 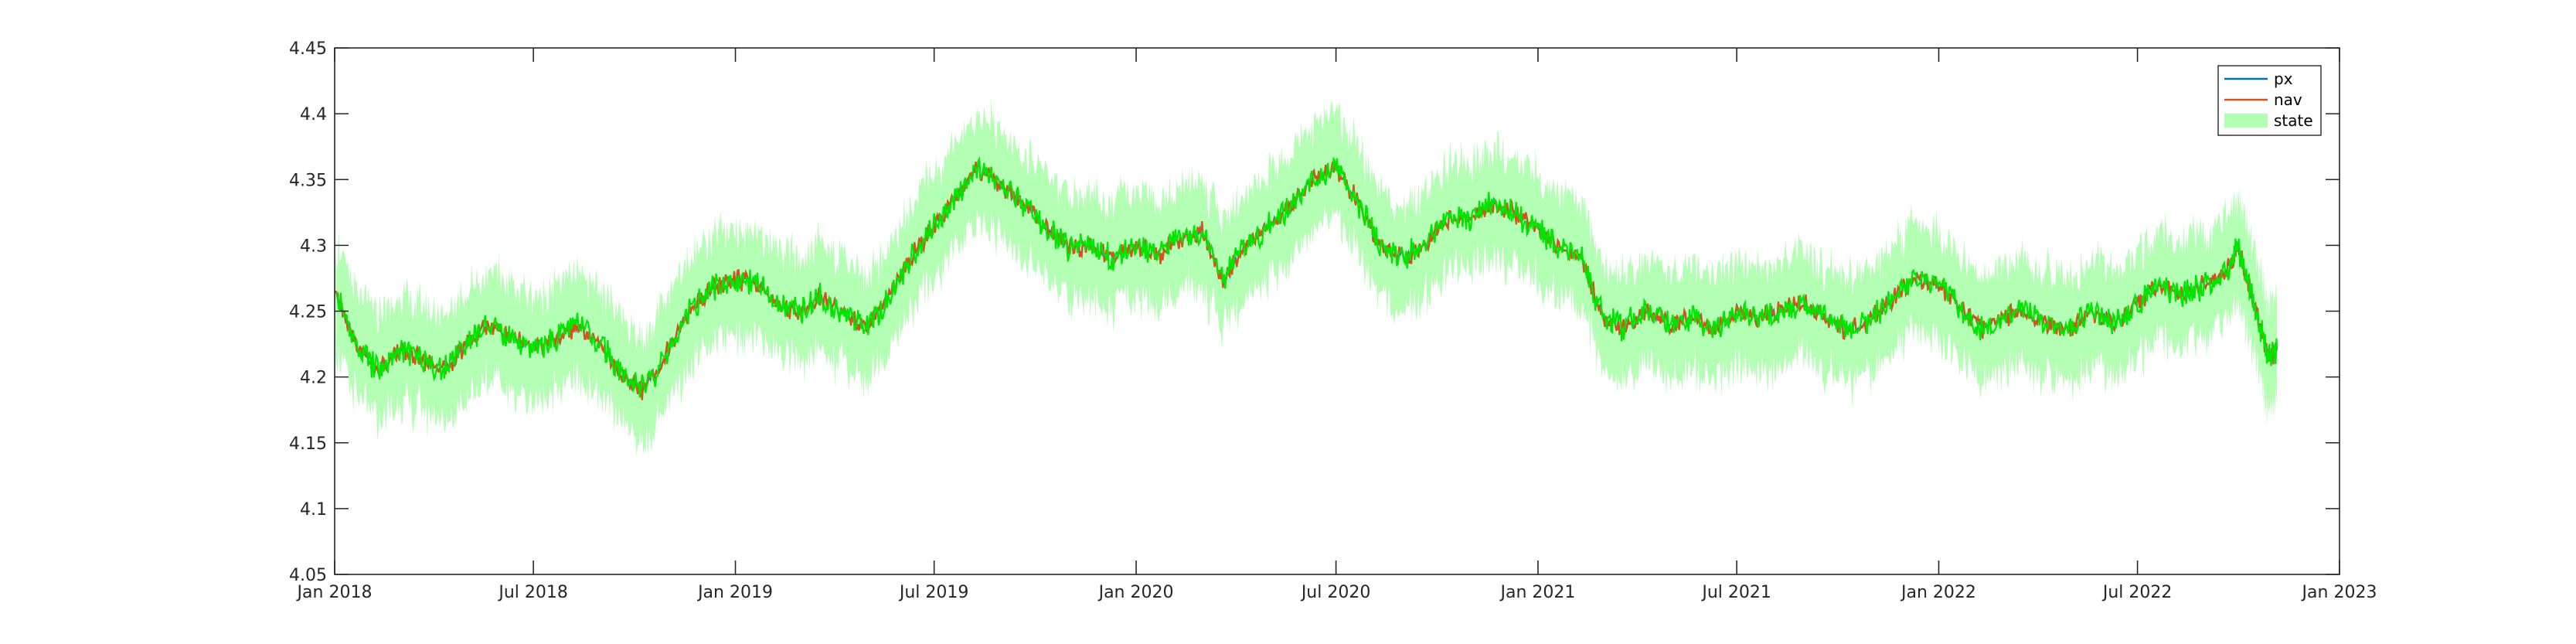 I want to click on y-tick-label: 4.05, so click(x=308, y=575).